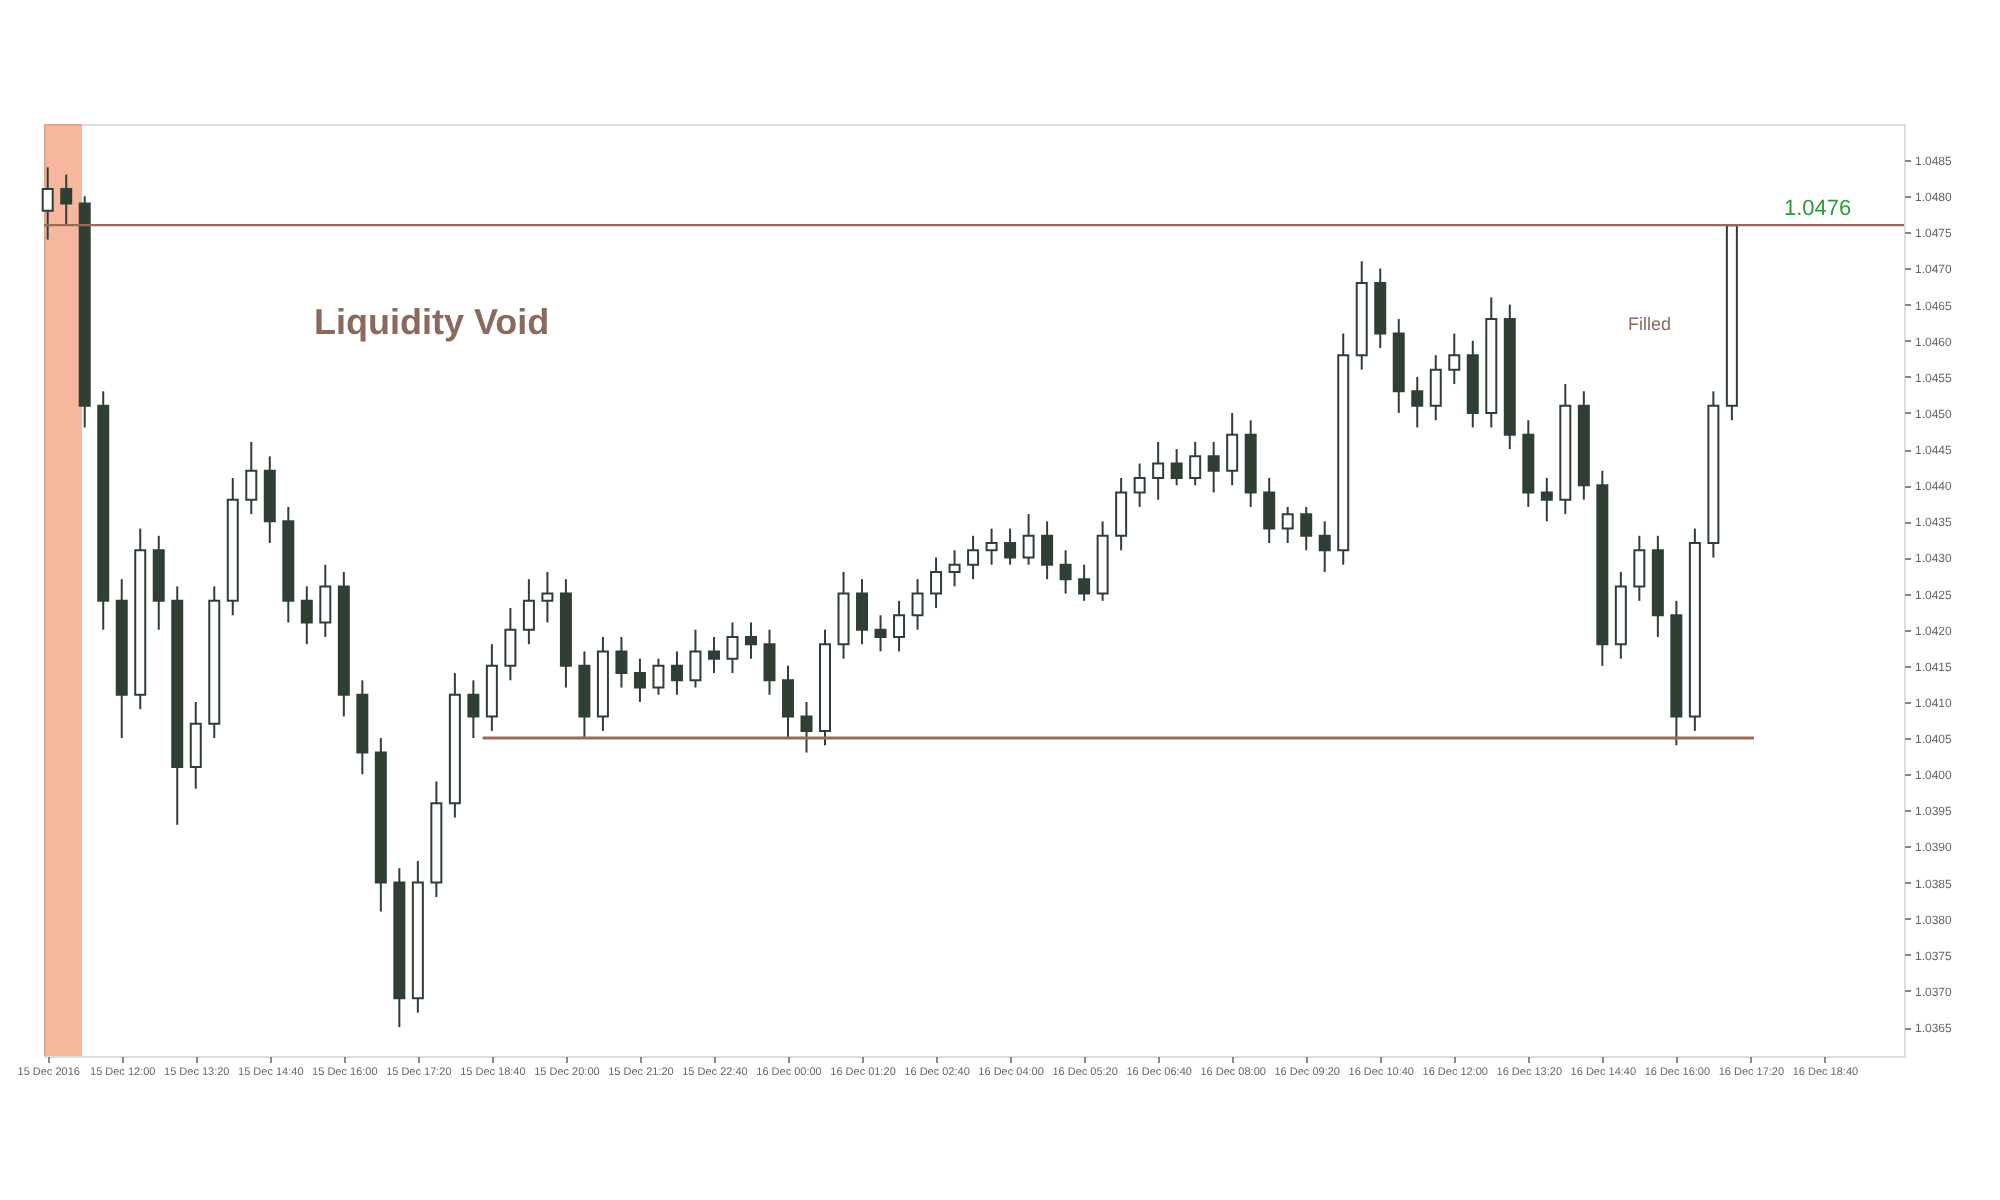 The width and height of the screenshot is (2000, 1200). Describe the element at coordinates (1818, 209) in the screenshot. I see `ref-line-label: 1.0476` at that location.